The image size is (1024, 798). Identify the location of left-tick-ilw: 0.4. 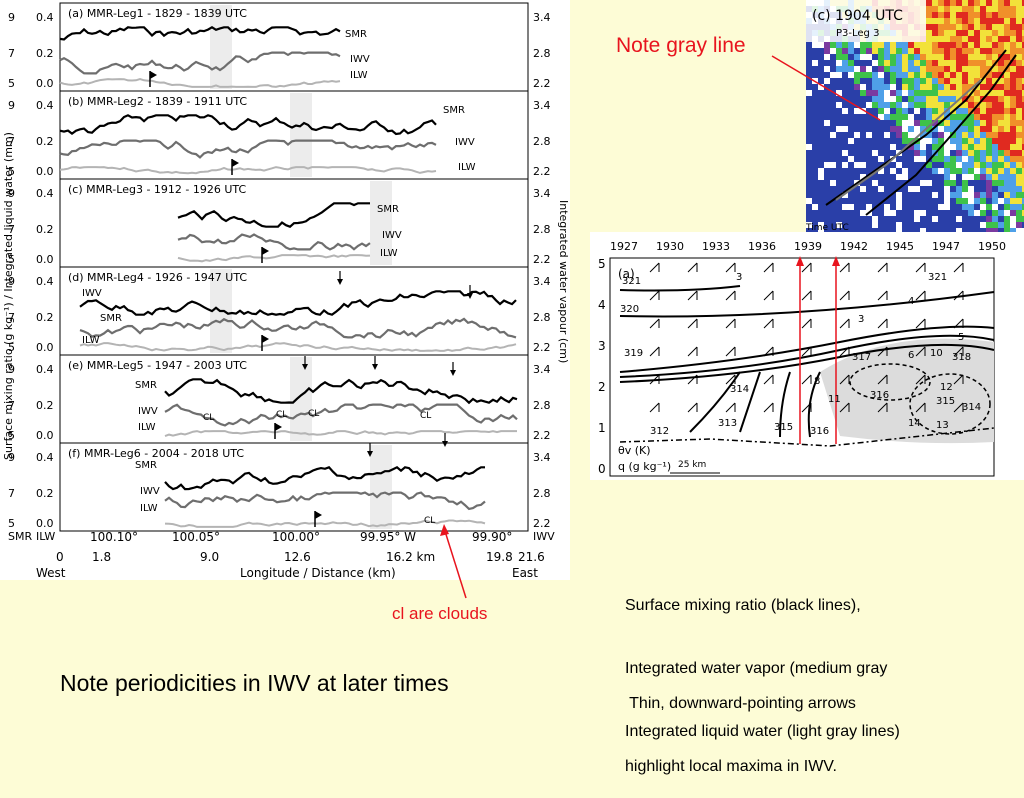
(45, 281).